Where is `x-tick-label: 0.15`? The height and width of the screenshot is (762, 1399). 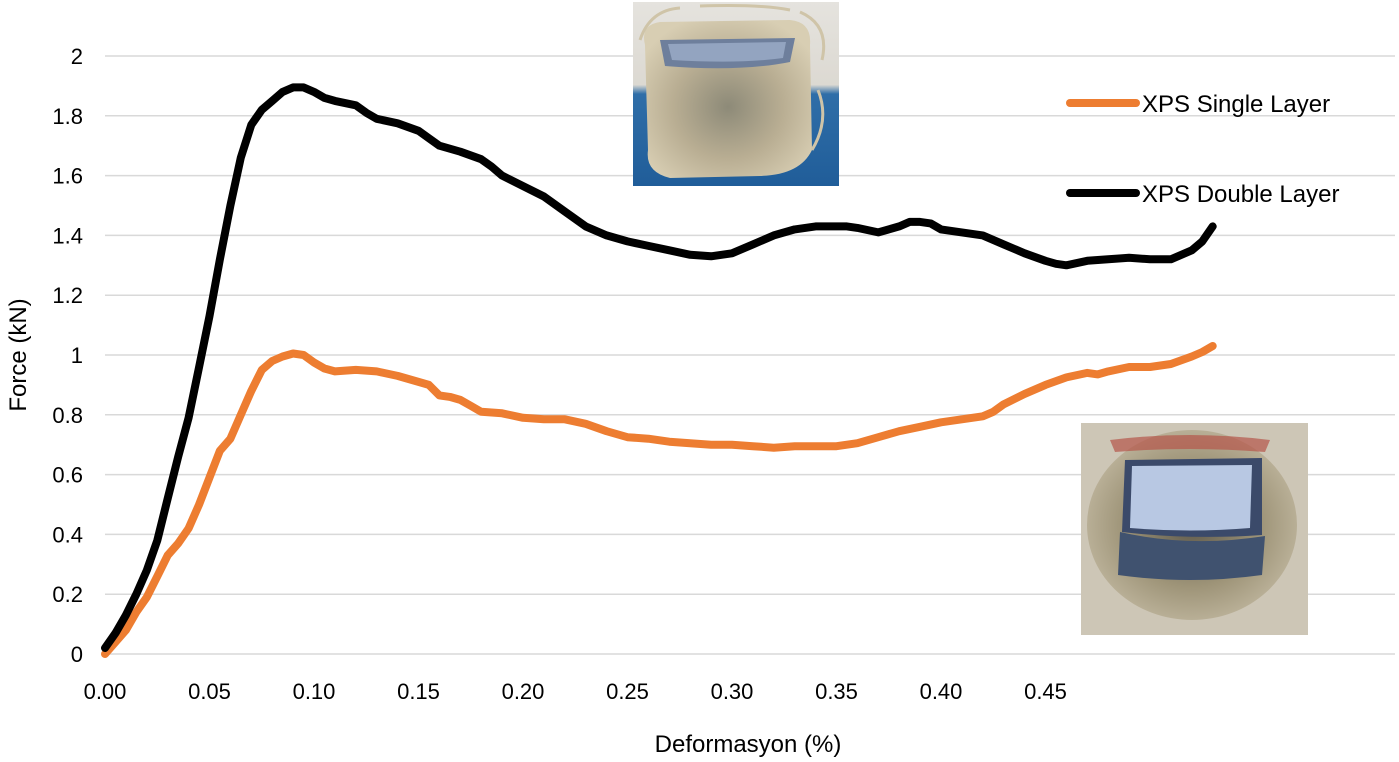
x-tick-label: 0.15 is located at coordinates (418, 691).